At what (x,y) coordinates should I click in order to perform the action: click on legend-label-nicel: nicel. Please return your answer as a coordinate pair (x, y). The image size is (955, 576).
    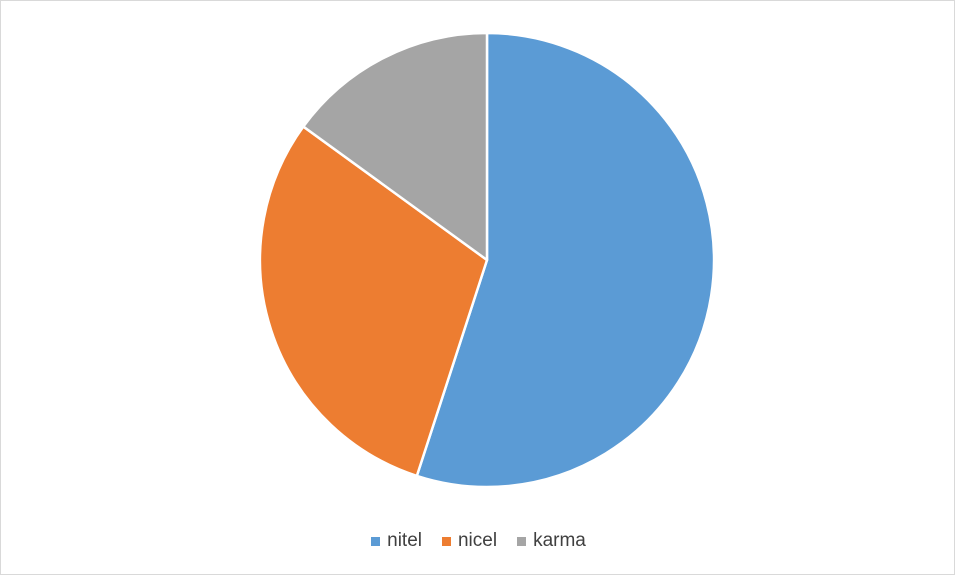
    Looking at the image, I should click on (477, 540).